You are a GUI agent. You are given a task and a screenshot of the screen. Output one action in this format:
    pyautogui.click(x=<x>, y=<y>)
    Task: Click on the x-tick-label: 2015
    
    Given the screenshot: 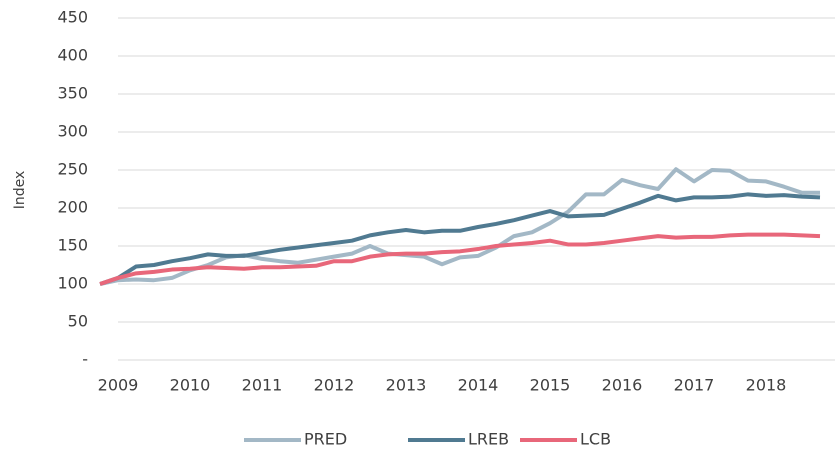 What is the action you would take?
    pyautogui.click(x=550, y=385)
    